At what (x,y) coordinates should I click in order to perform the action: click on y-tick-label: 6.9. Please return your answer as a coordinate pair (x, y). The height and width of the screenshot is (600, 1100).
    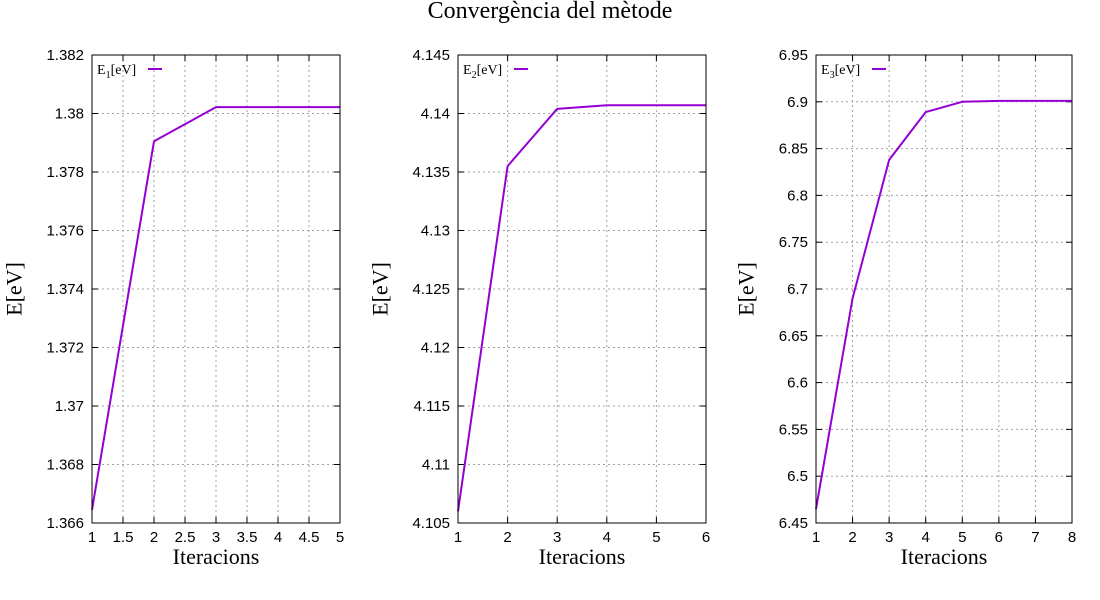
    Looking at the image, I should click on (797, 102).